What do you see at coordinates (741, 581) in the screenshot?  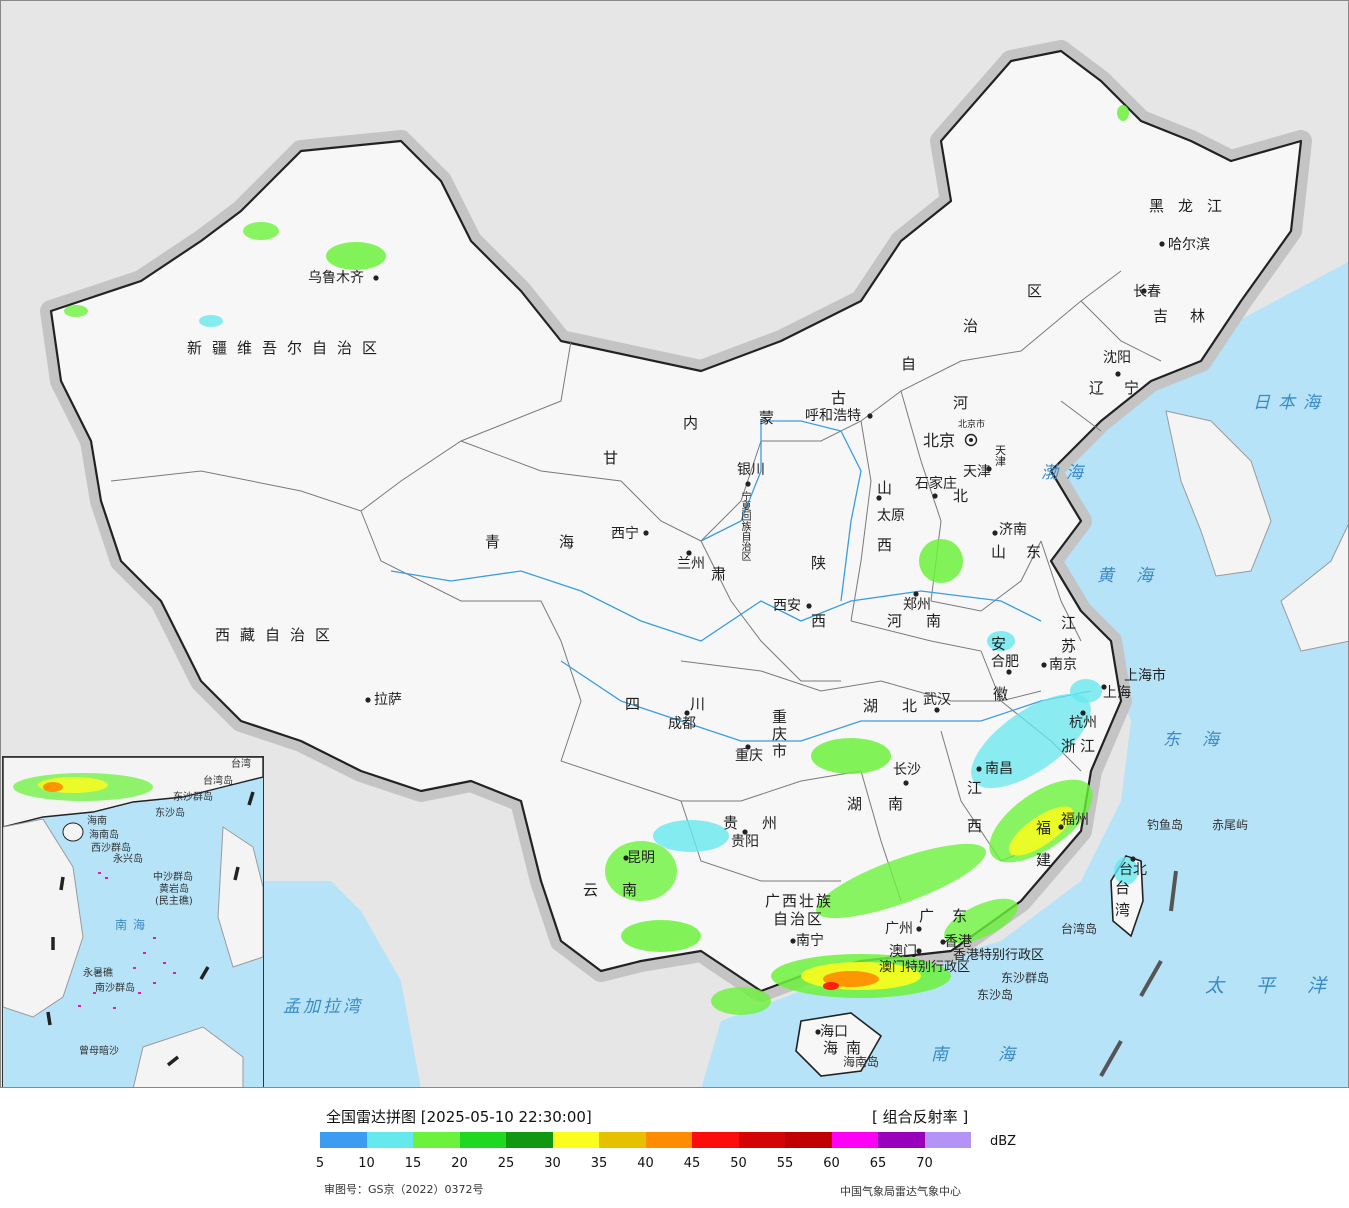 I see `rivers` at bounding box center [741, 581].